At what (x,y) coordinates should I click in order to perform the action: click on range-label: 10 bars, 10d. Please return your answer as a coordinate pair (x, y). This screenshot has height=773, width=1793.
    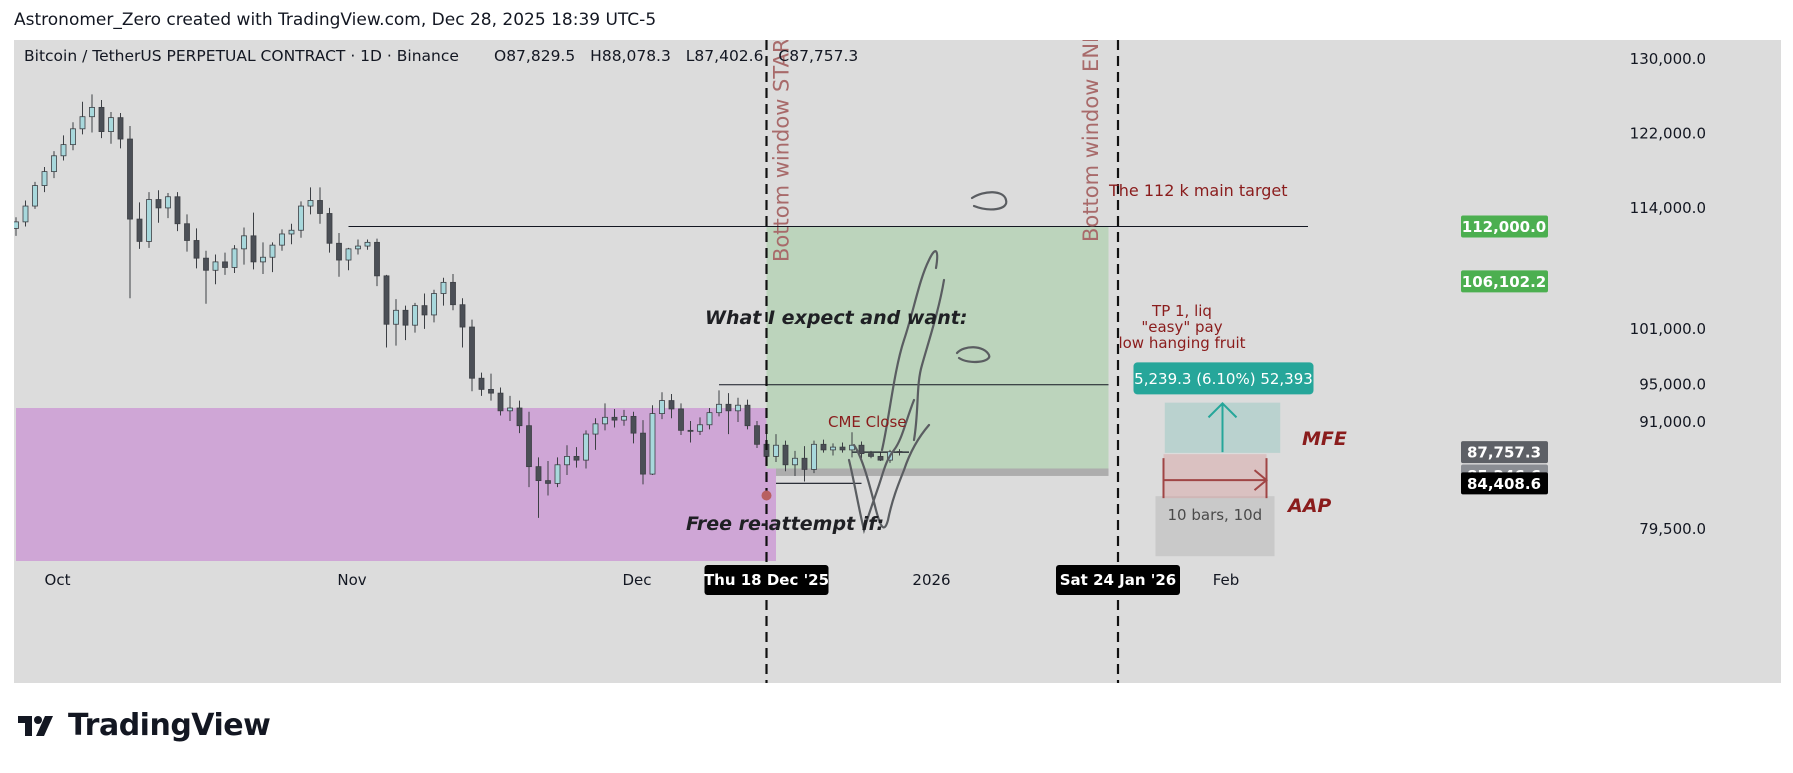
    Looking at the image, I should click on (1215, 515).